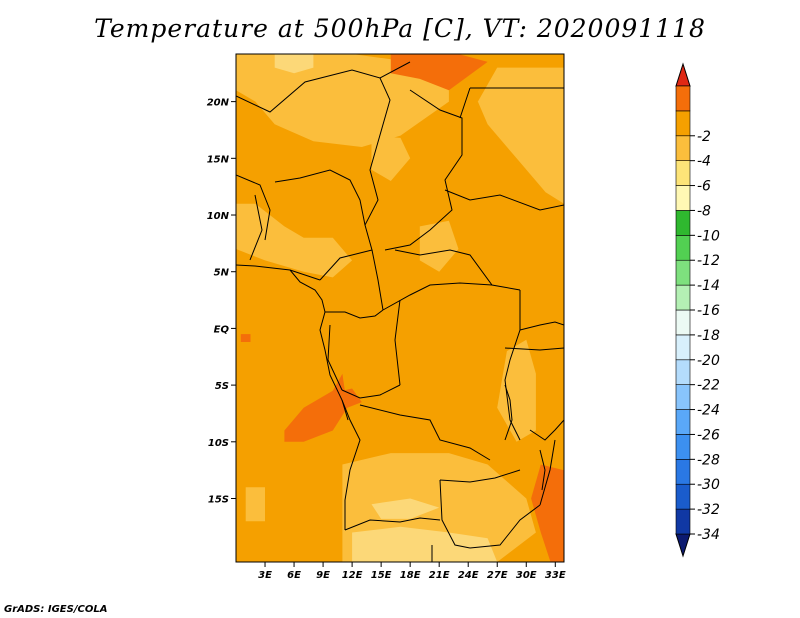 The image size is (800, 618). Describe the element at coordinates (218, 159) in the screenshot. I see `lat-tick-label: 15N` at that location.